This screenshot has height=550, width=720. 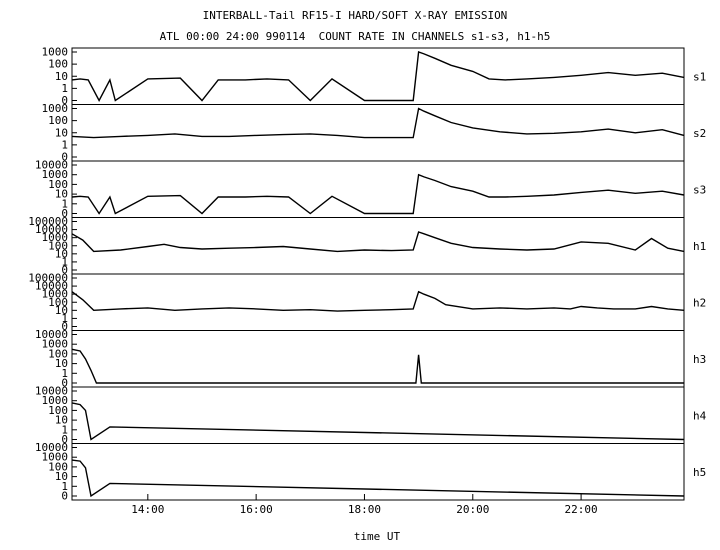 What do you see at coordinates (699, 189) in the screenshot?
I see `channel-label-s3: s3` at bounding box center [699, 189].